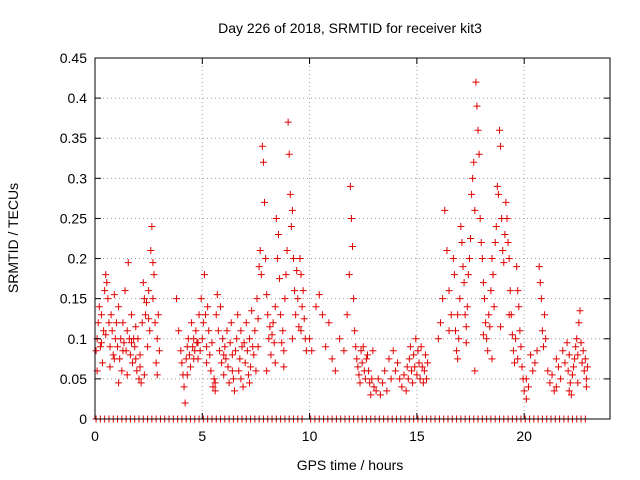 The width and height of the screenshot is (640, 480). I want to click on y-tick-label: 0.15, so click(73, 299).